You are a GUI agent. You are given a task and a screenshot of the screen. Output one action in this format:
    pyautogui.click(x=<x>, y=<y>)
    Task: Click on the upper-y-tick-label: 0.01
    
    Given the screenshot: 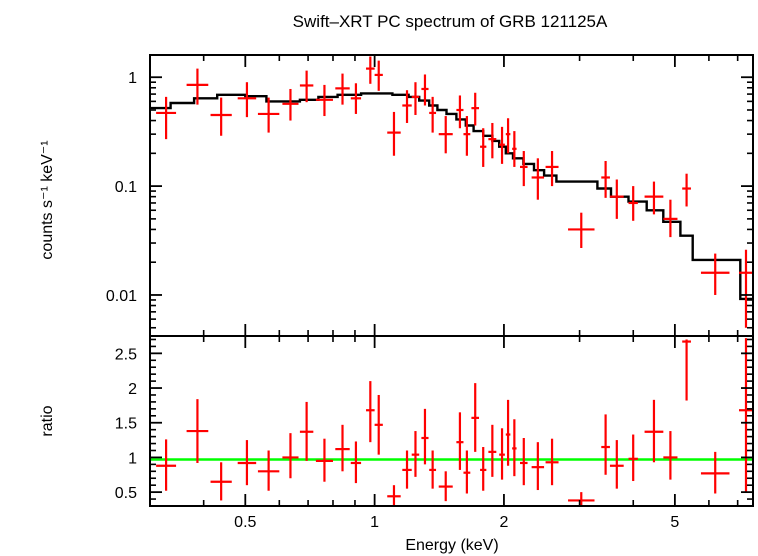 What is the action you would take?
    pyautogui.click(x=121, y=296)
    